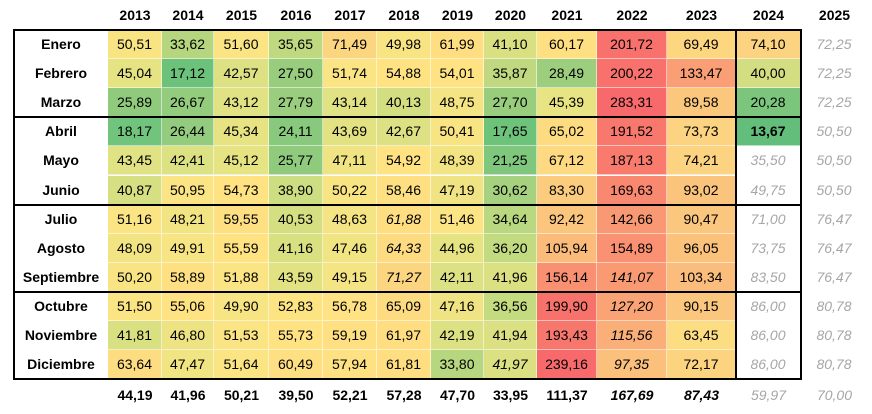 Image resolution: width=872 pixels, height=414 pixels. What do you see at coordinates (567, 248) in the screenshot?
I see `cell-agosto-2021: 105,94` at bounding box center [567, 248].